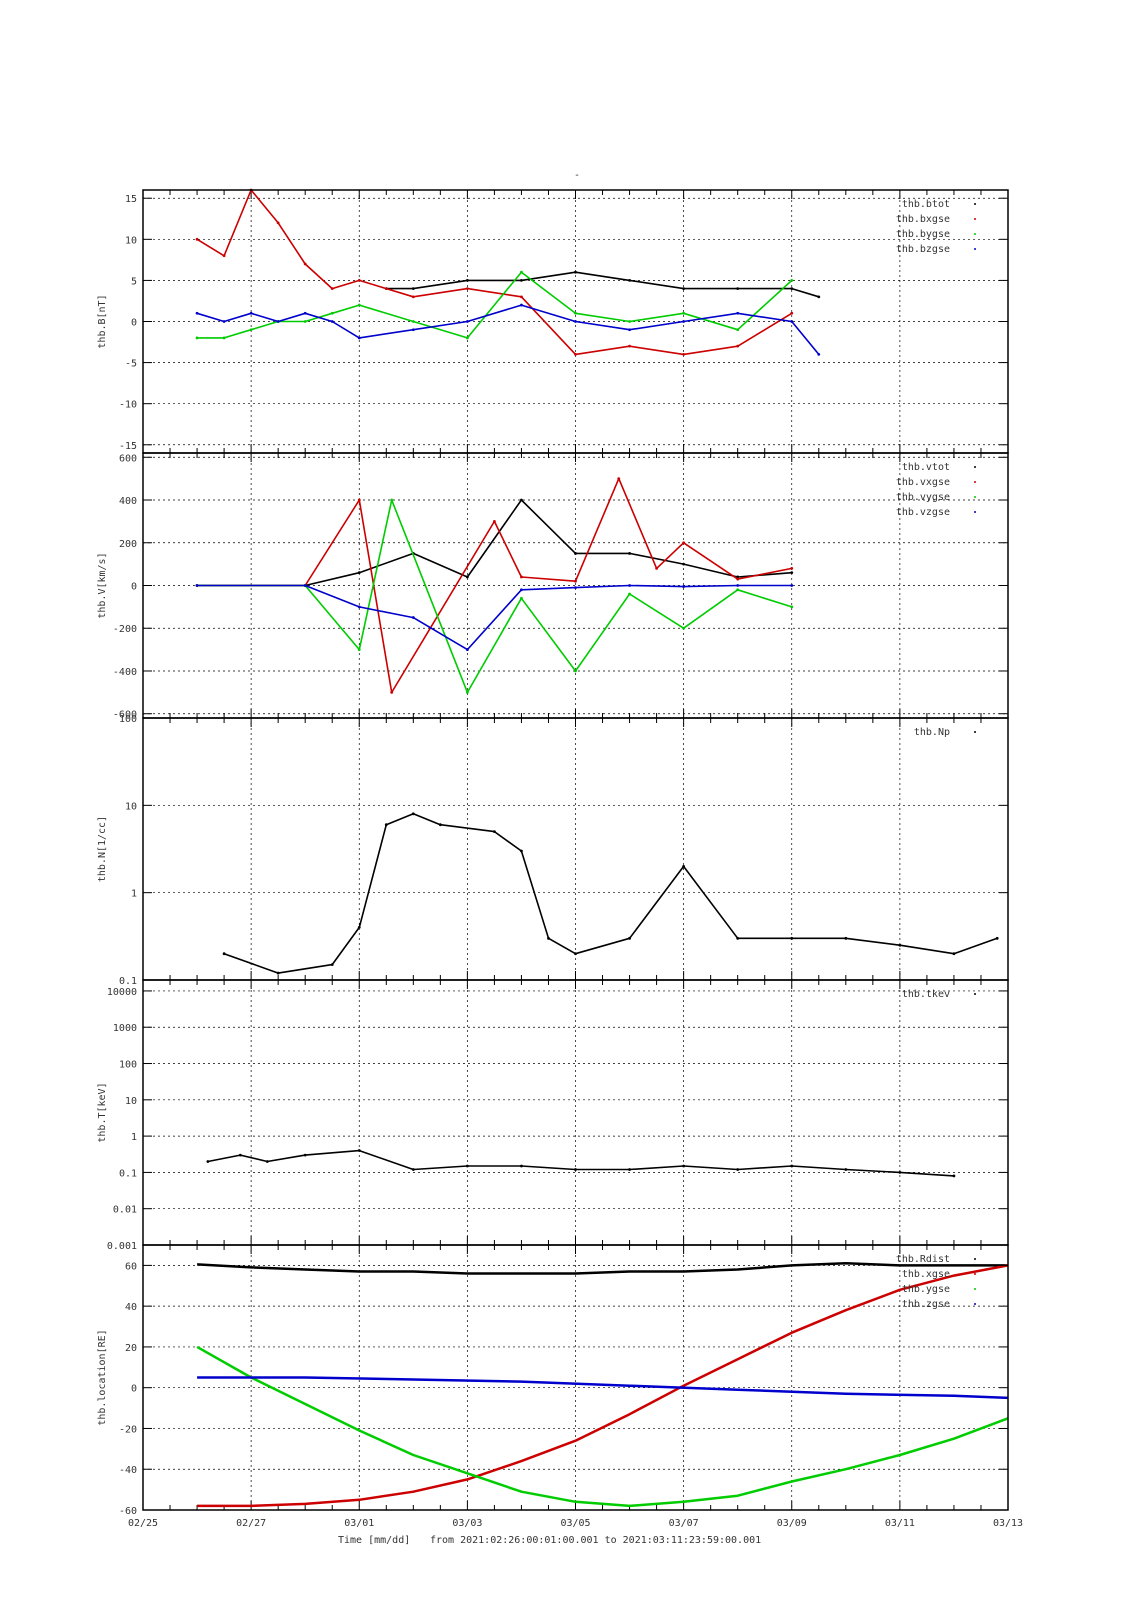 The height and width of the screenshot is (1600, 1131). What do you see at coordinates (926, 1289) in the screenshot?
I see `legend-label: thb.ygse` at bounding box center [926, 1289].